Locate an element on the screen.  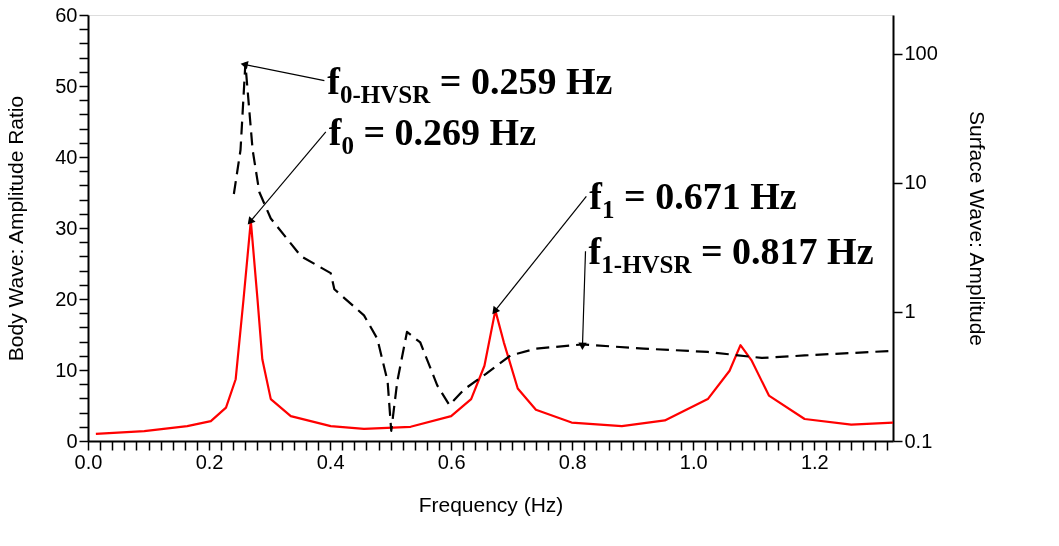
y2-tick-label: 10 is located at coordinates (915, 182).